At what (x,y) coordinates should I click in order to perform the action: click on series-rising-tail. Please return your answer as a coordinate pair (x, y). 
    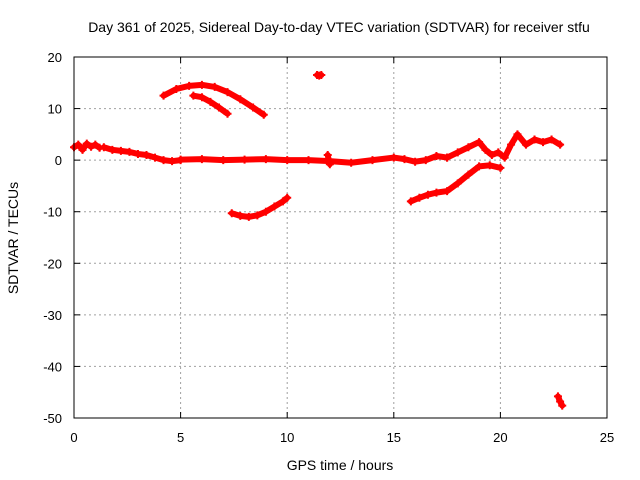
    Looking at the image, I should click on (504, 146).